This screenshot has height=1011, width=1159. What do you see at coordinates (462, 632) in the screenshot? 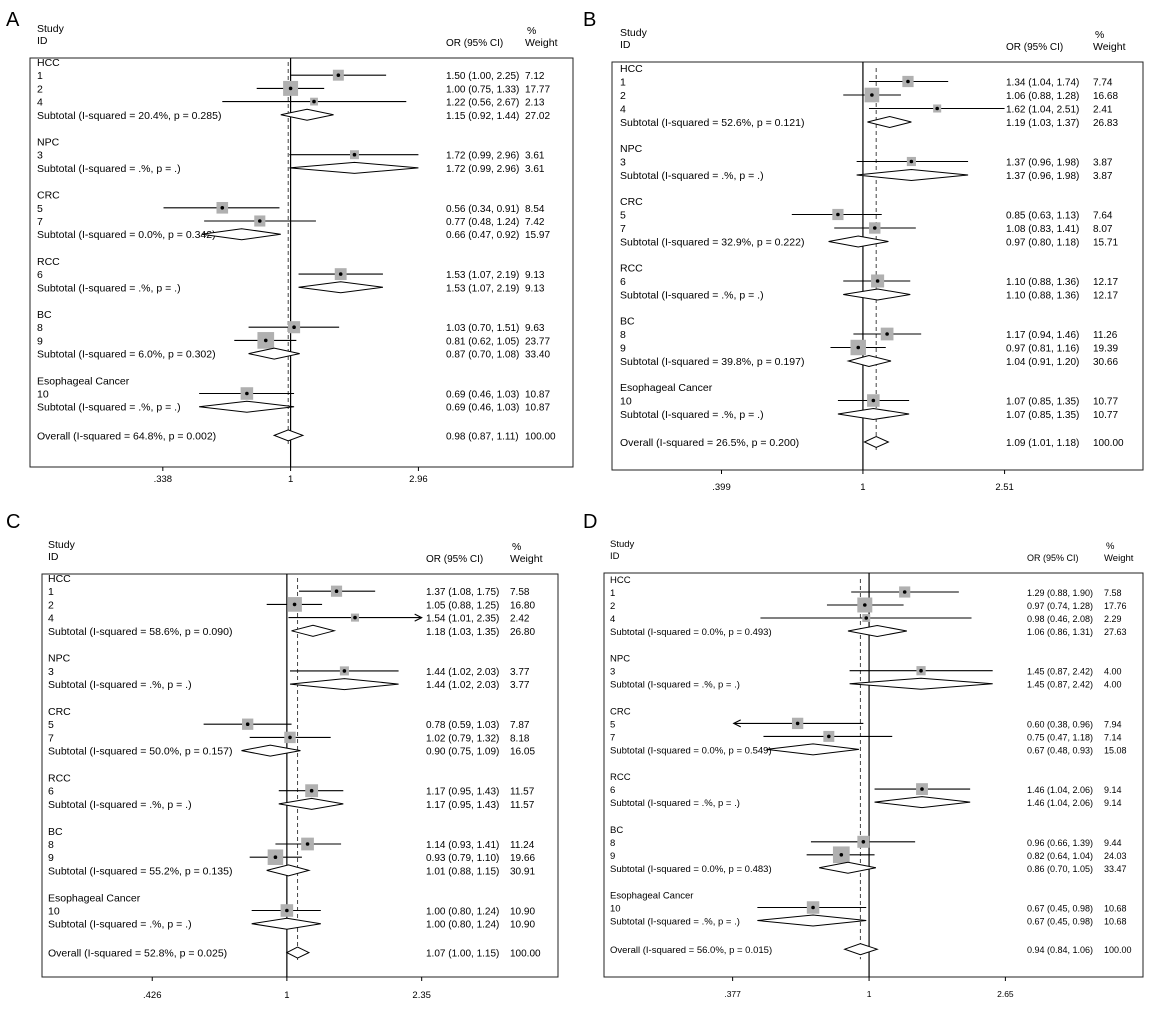
I see `or-ci-text: 1.18 (1.03, 1.35)` at bounding box center [462, 632].